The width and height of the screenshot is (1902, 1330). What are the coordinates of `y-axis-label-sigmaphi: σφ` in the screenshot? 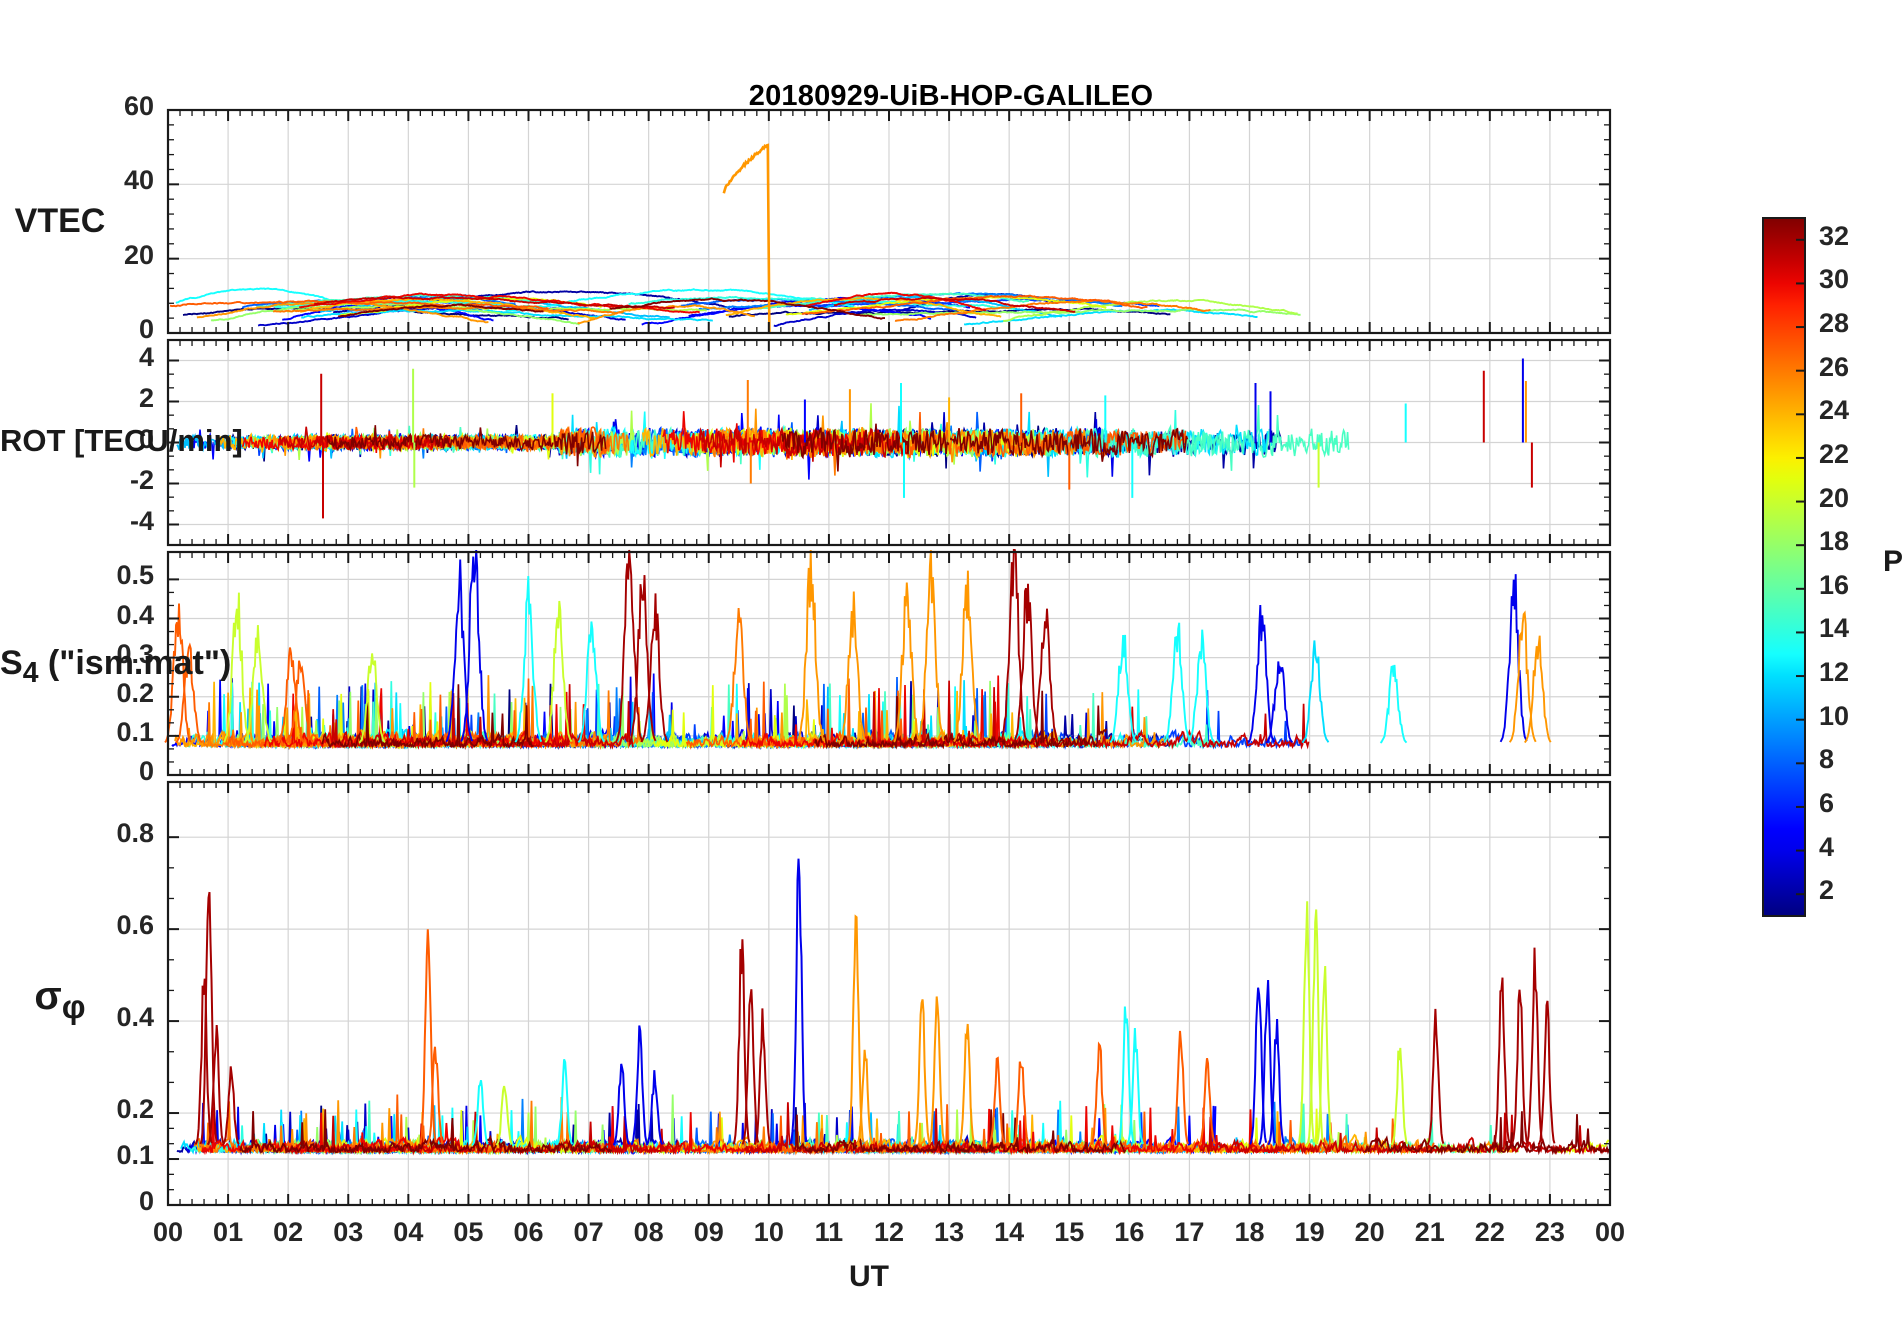 It's located at (60, 999).